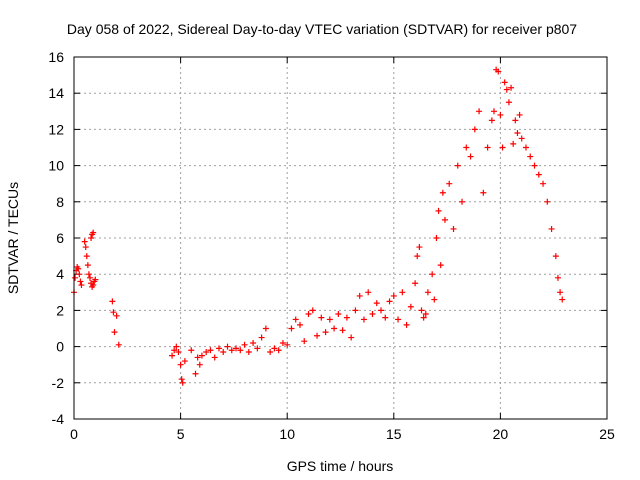 The image size is (640, 480). I want to click on y-axis-label: SDTVAR / TECUs, so click(13, 238).